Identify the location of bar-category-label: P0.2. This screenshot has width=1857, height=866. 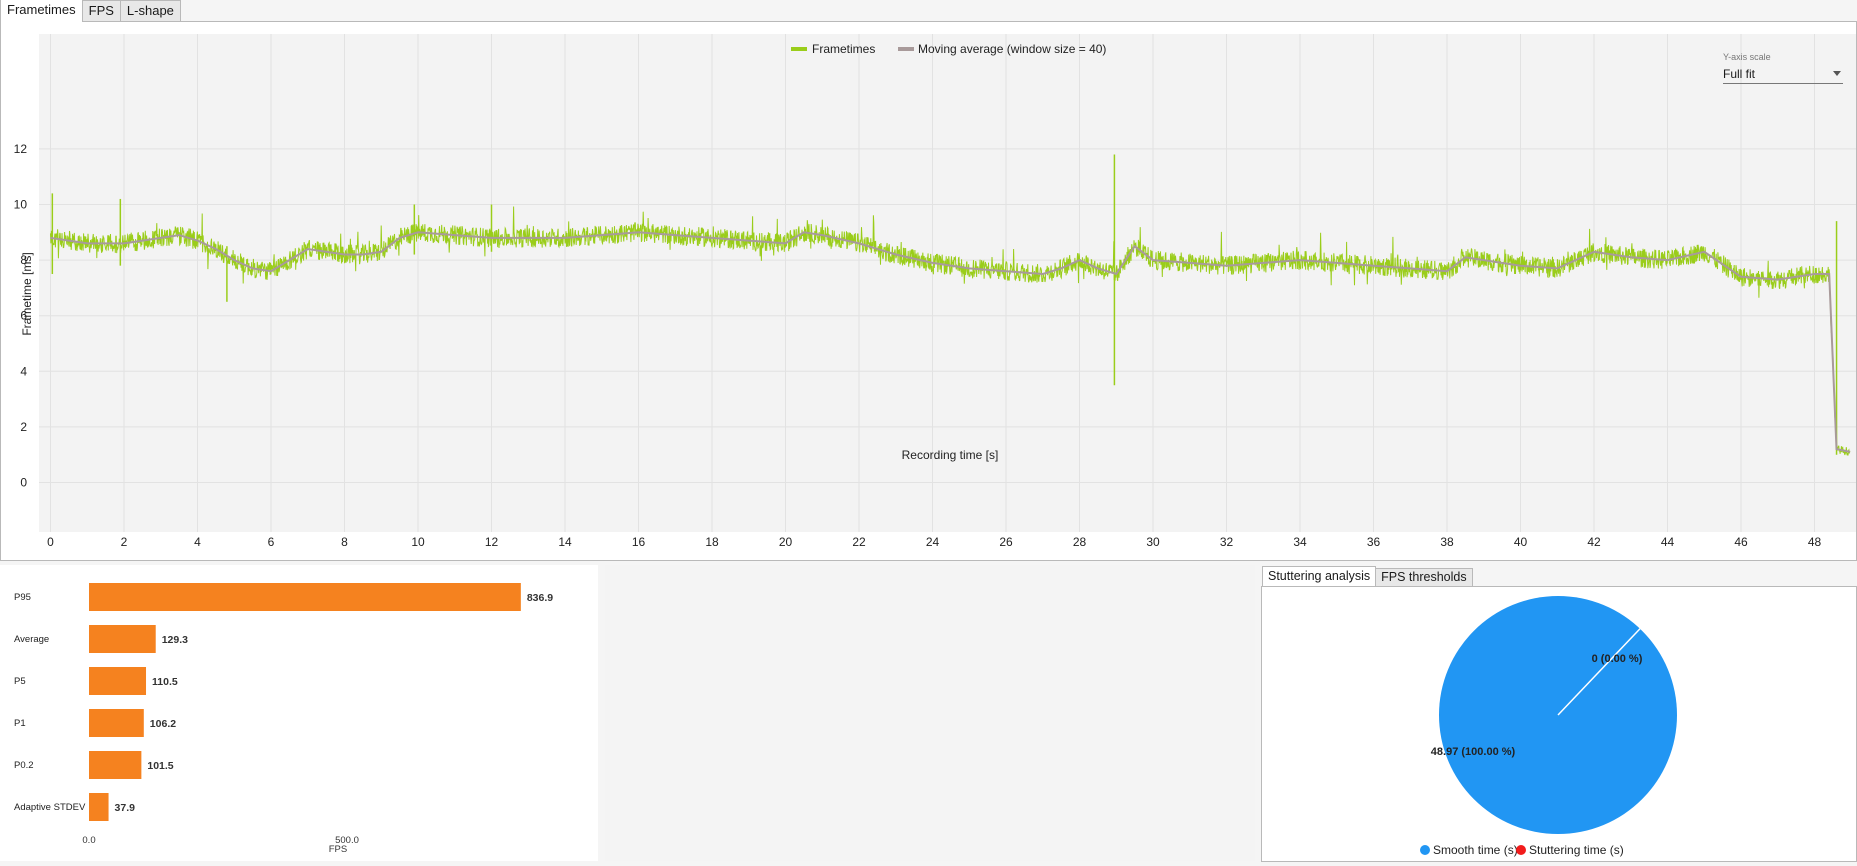
(24, 765).